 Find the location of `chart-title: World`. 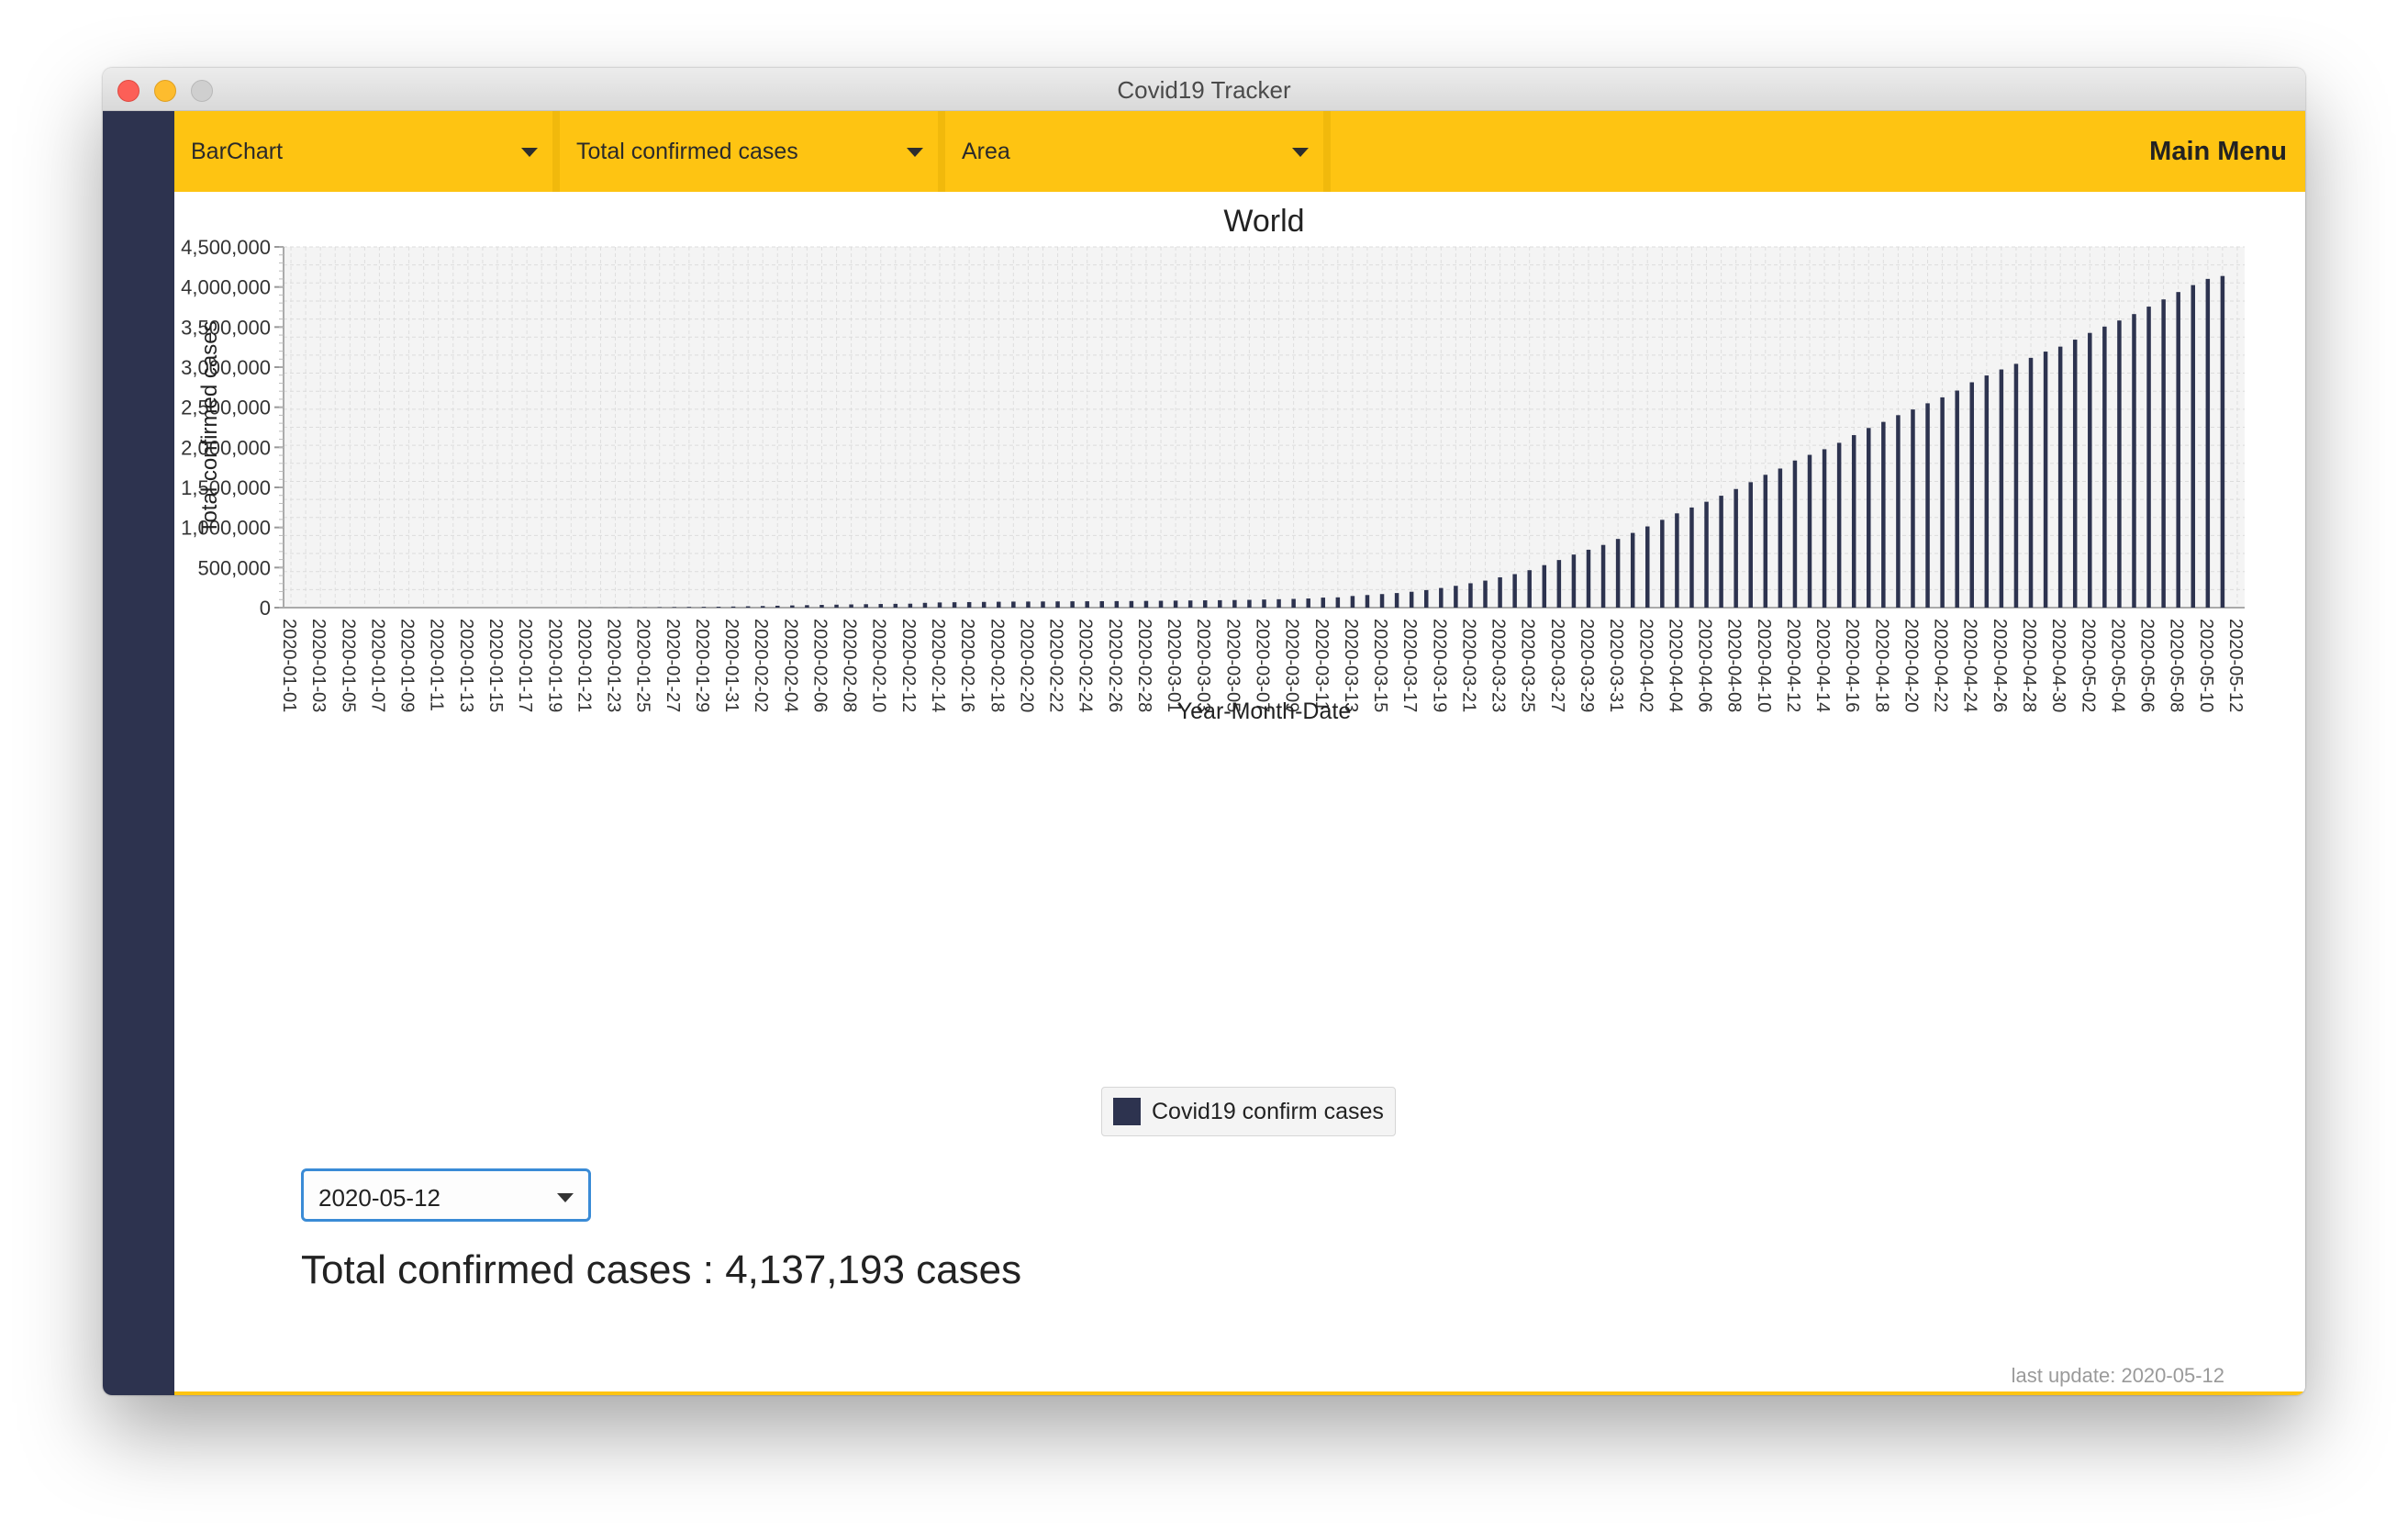

chart-title: World is located at coordinates (1263, 221).